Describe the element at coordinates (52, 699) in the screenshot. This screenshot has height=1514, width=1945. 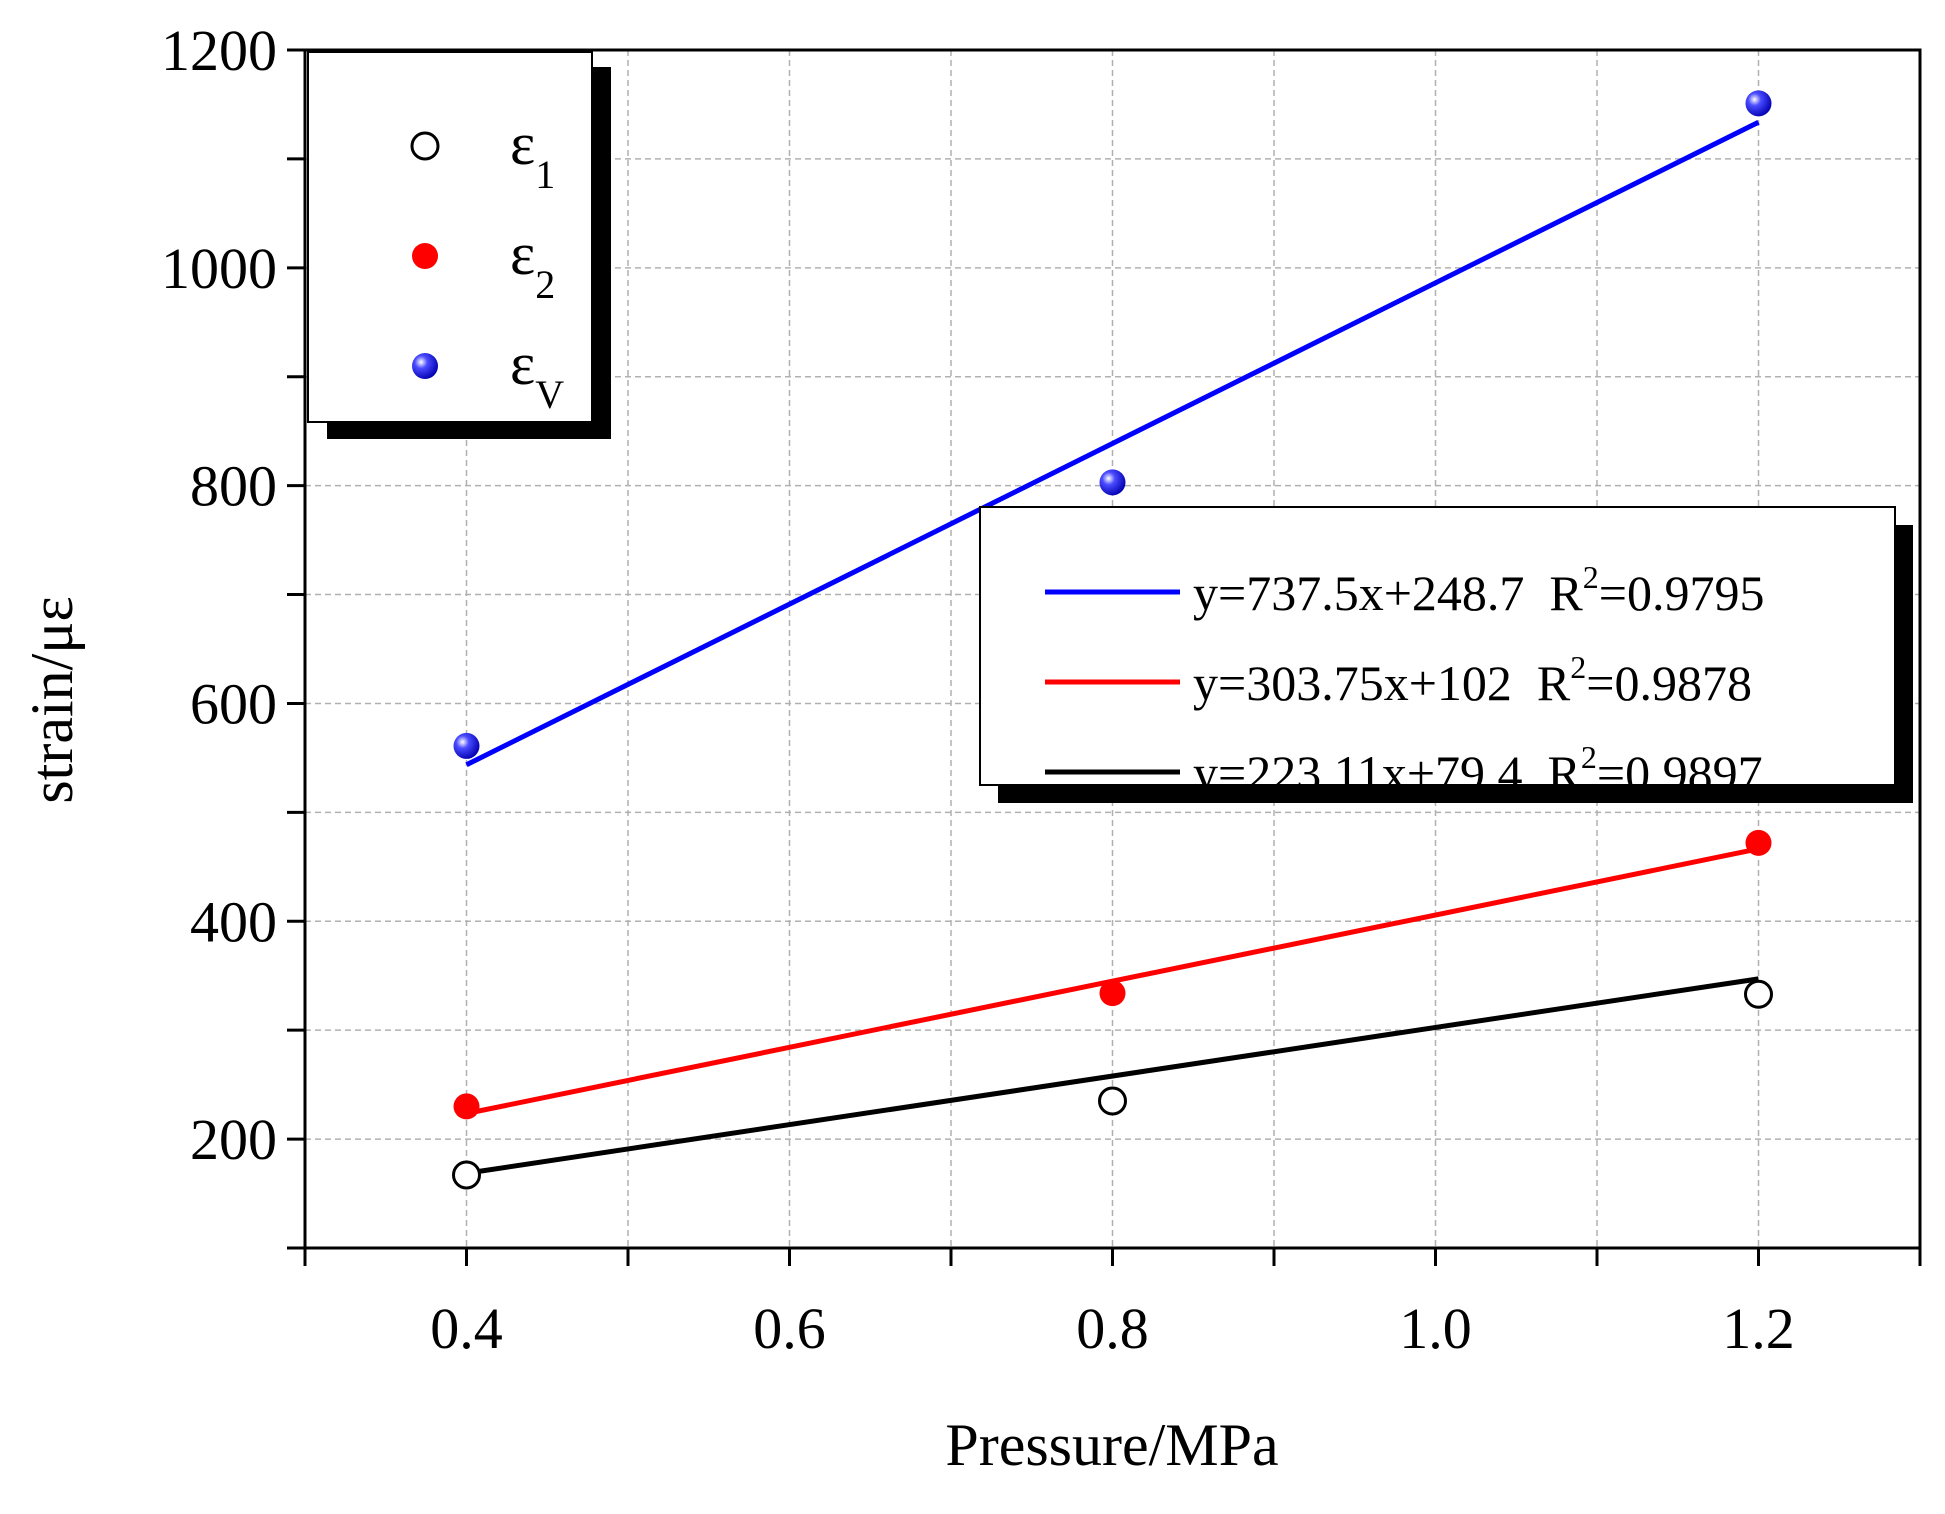
I see `y-axis-title: strain/με` at that location.